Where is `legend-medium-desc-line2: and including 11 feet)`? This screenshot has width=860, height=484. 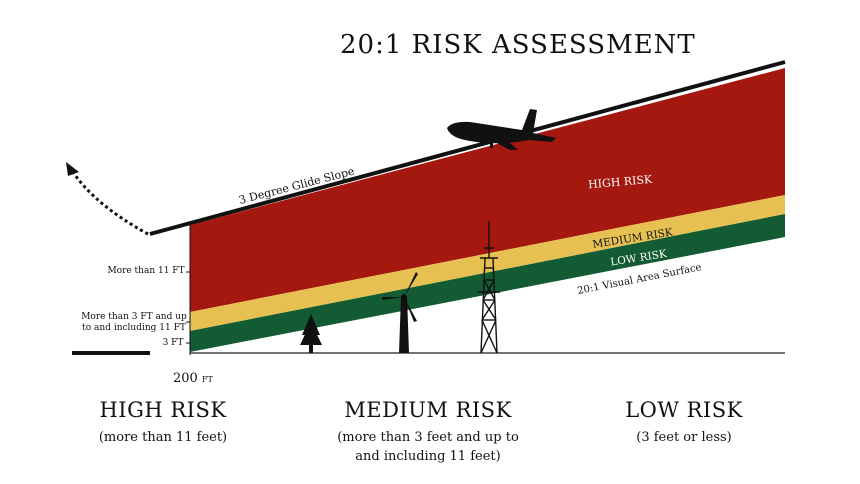
legend-medium-desc-line2: and including 11 feet) is located at coordinates (428, 456).